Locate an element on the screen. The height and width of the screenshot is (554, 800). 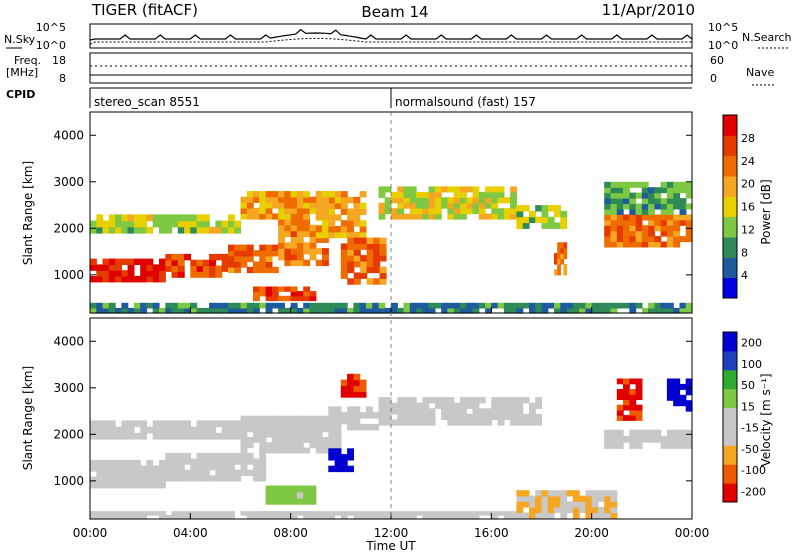
cpid-segment-label: stereo_scan 8551 is located at coordinates (147, 102).